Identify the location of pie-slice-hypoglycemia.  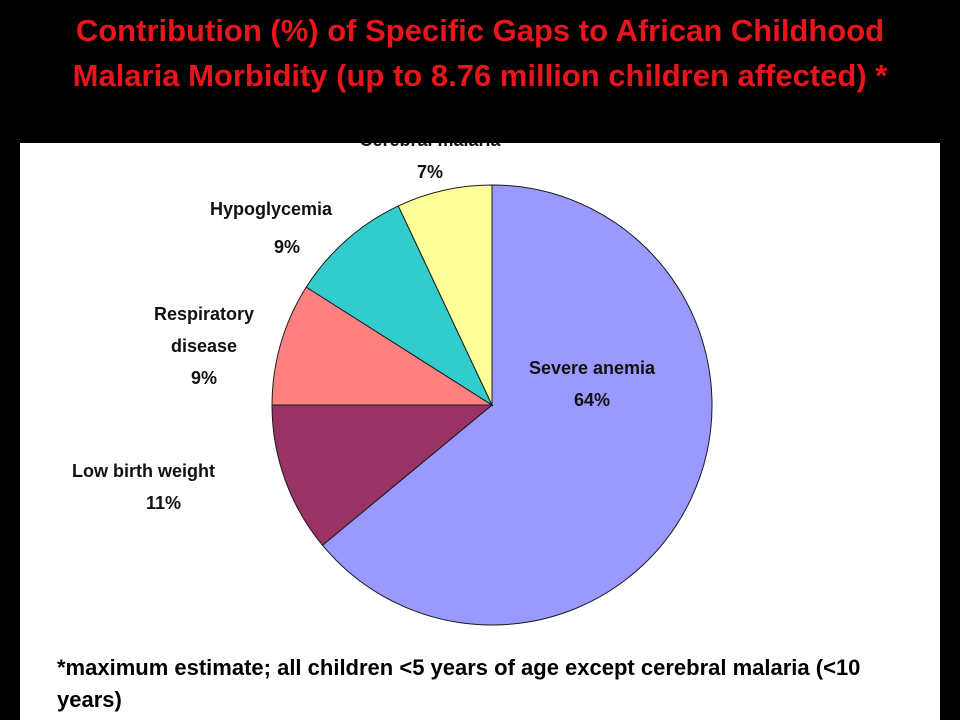
(399, 306).